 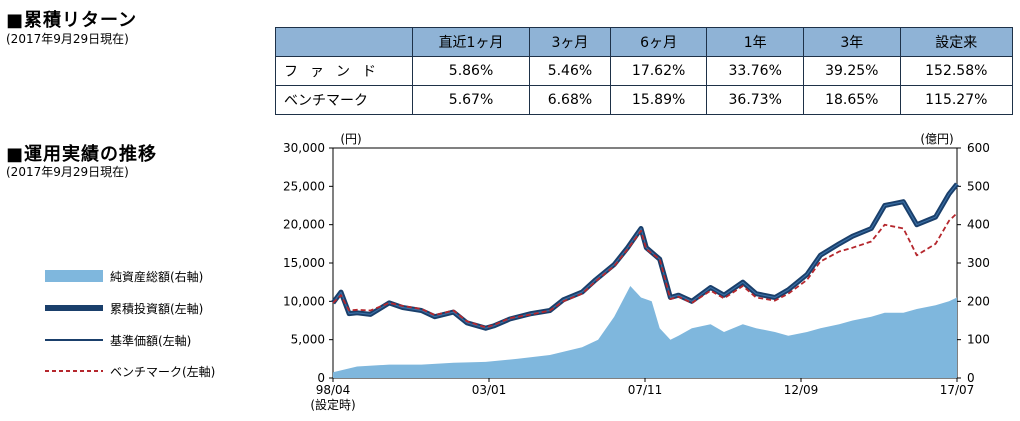 I want to click on returns-row-label: ファンド, so click(x=344, y=71).